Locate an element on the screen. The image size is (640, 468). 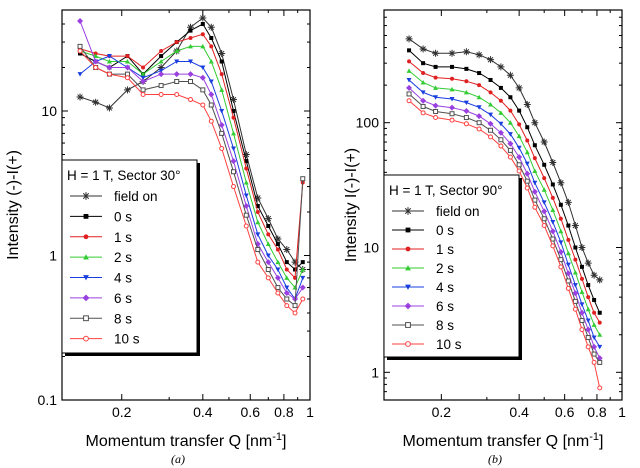
legend-item: 0 s is located at coordinates (423, 230).